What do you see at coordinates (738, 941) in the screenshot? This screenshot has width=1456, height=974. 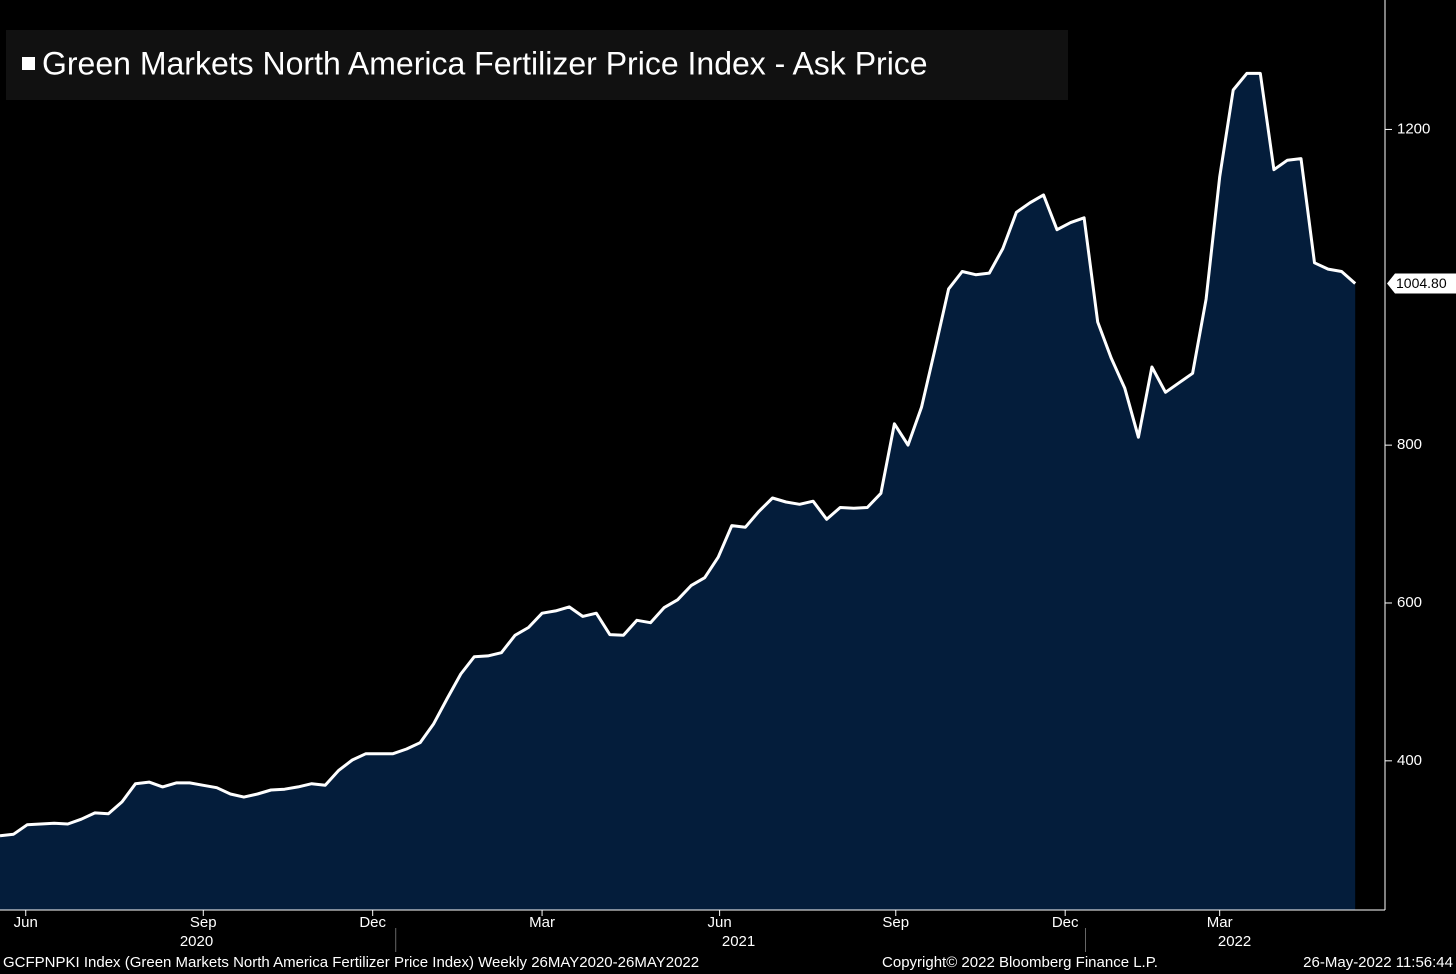 I see `year-label: 2021` at bounding box center [738, 941].